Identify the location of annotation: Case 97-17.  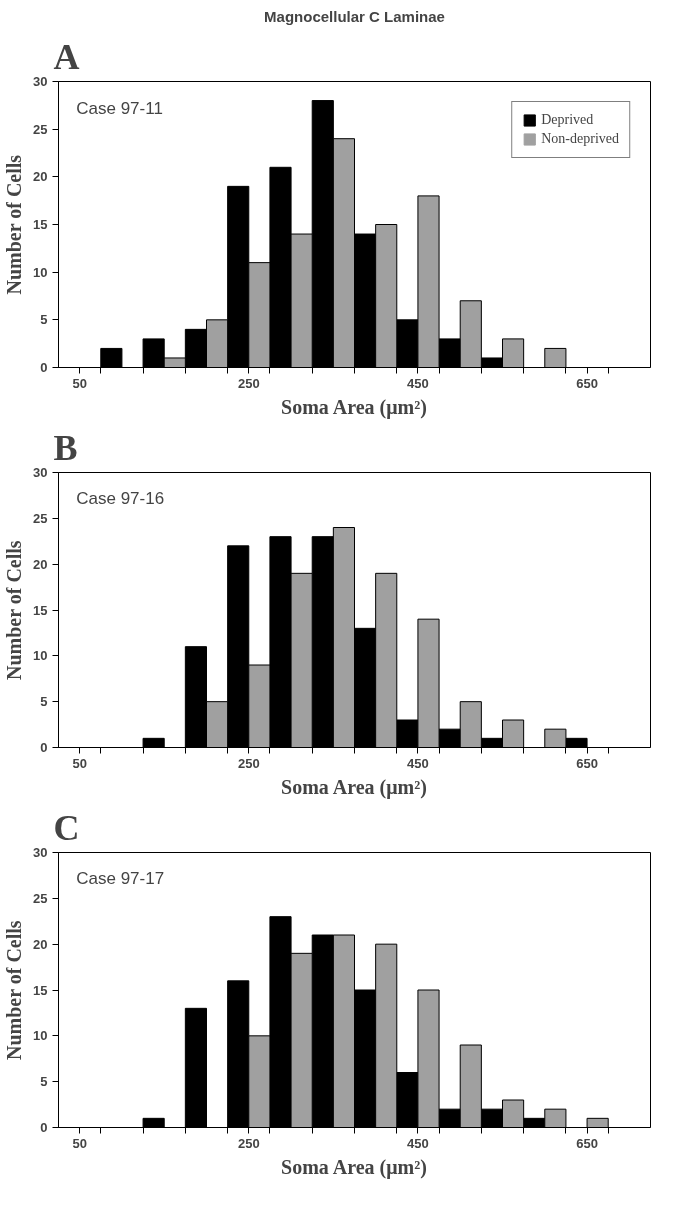
(120, 878).